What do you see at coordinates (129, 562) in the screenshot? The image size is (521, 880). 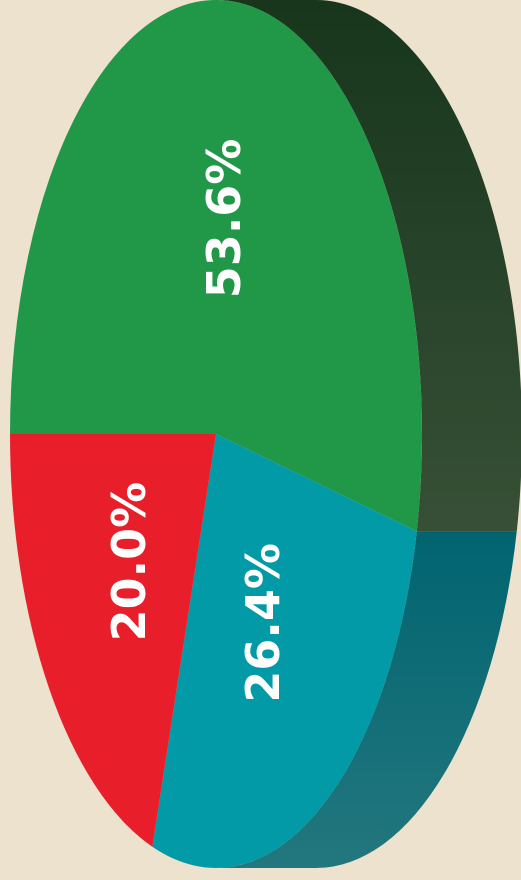 I see `slice-label: 20.0%` at bounding box center [129, 562].